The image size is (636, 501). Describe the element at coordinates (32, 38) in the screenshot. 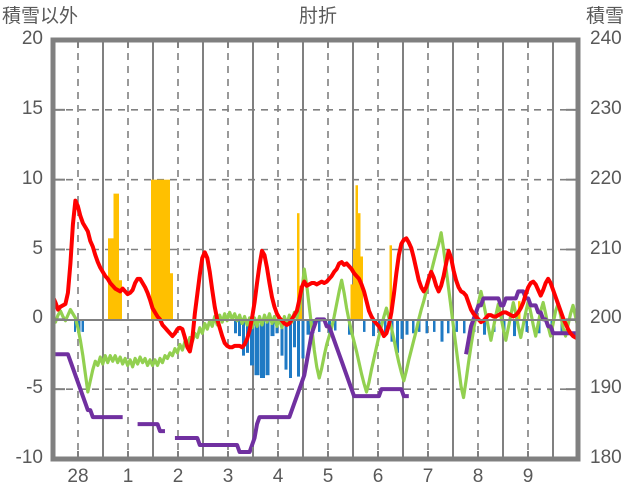

I see `y-axis-tick-left: 20` at that location.